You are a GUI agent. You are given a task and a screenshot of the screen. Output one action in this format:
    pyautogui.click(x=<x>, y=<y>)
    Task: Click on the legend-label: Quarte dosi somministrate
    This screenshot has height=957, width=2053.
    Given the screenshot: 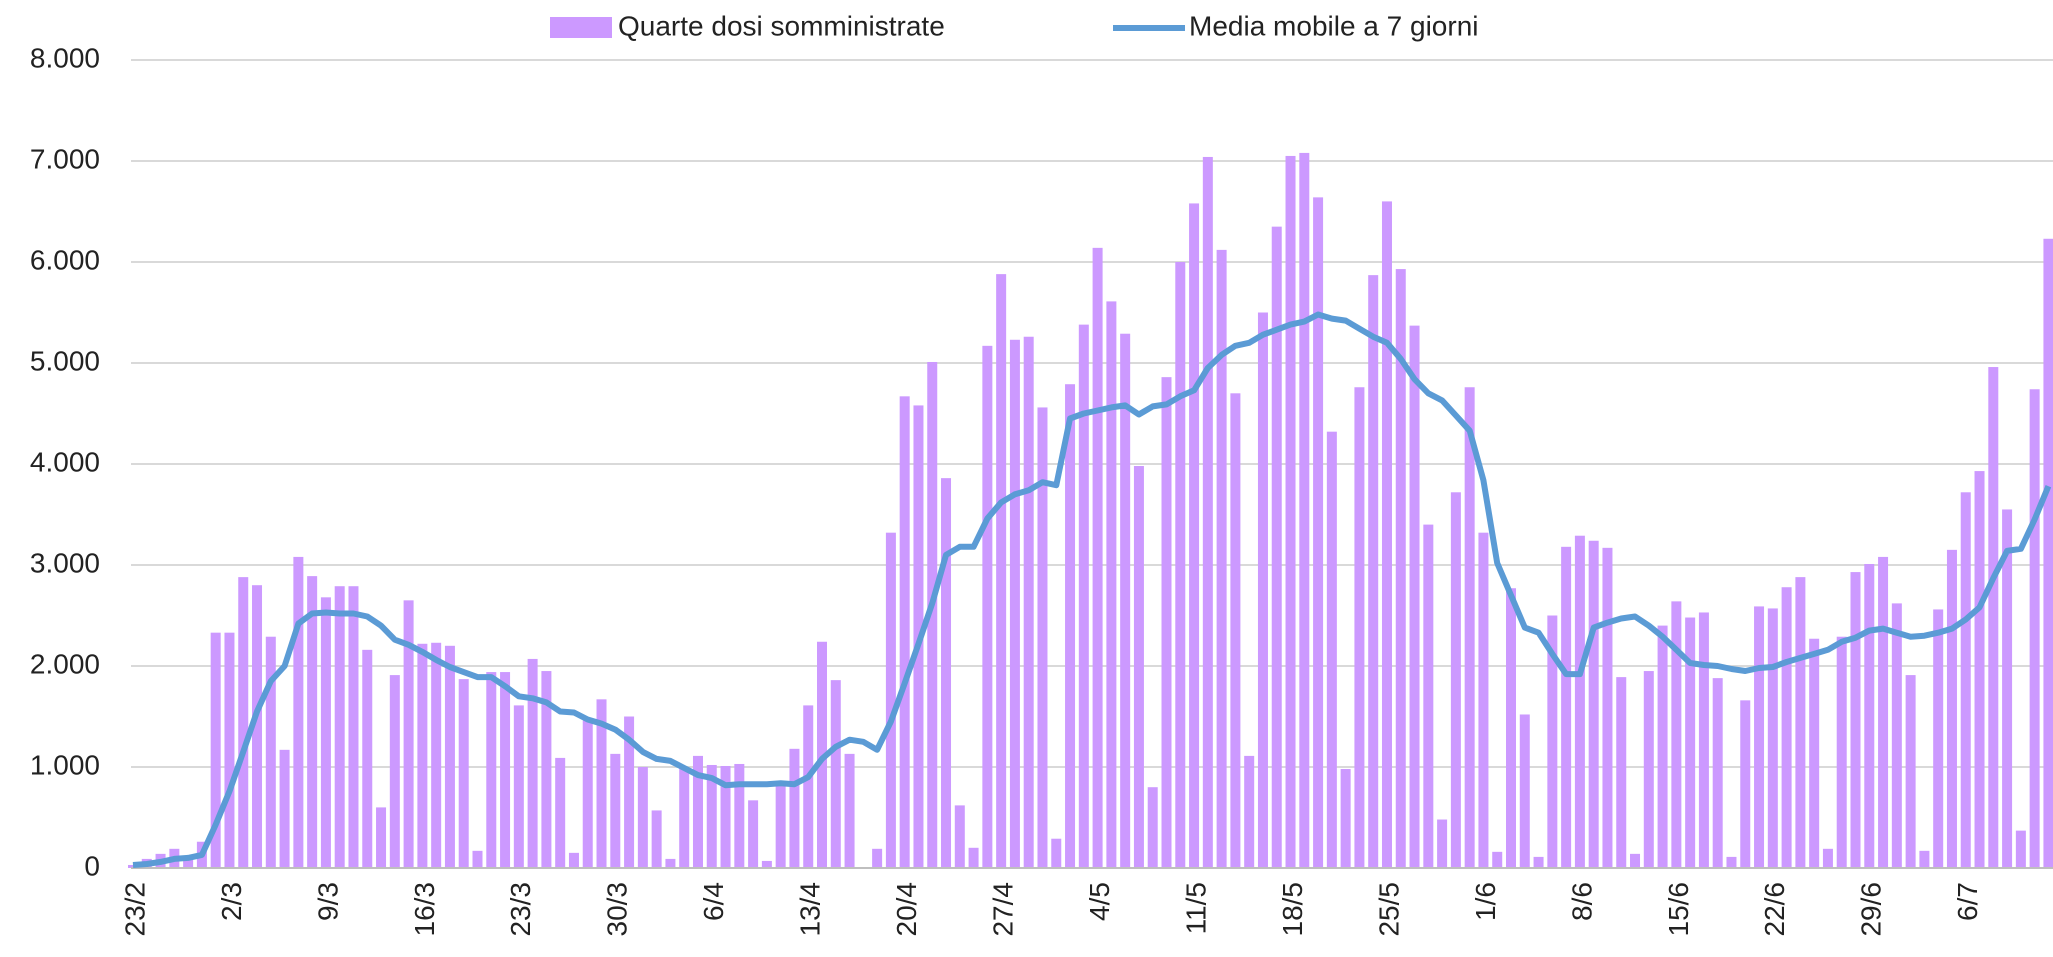 What is the action you would take?
    pyautogui.click(x=781, y=25)
    